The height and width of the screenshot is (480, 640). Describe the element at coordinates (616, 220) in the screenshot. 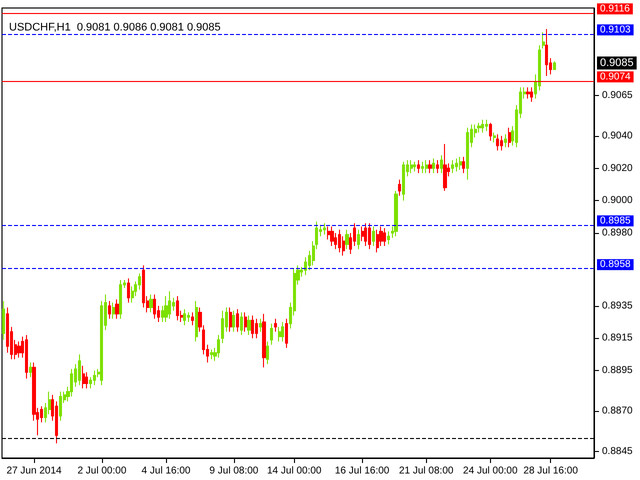

I see `ref-line-label: 0.8985` at that location.